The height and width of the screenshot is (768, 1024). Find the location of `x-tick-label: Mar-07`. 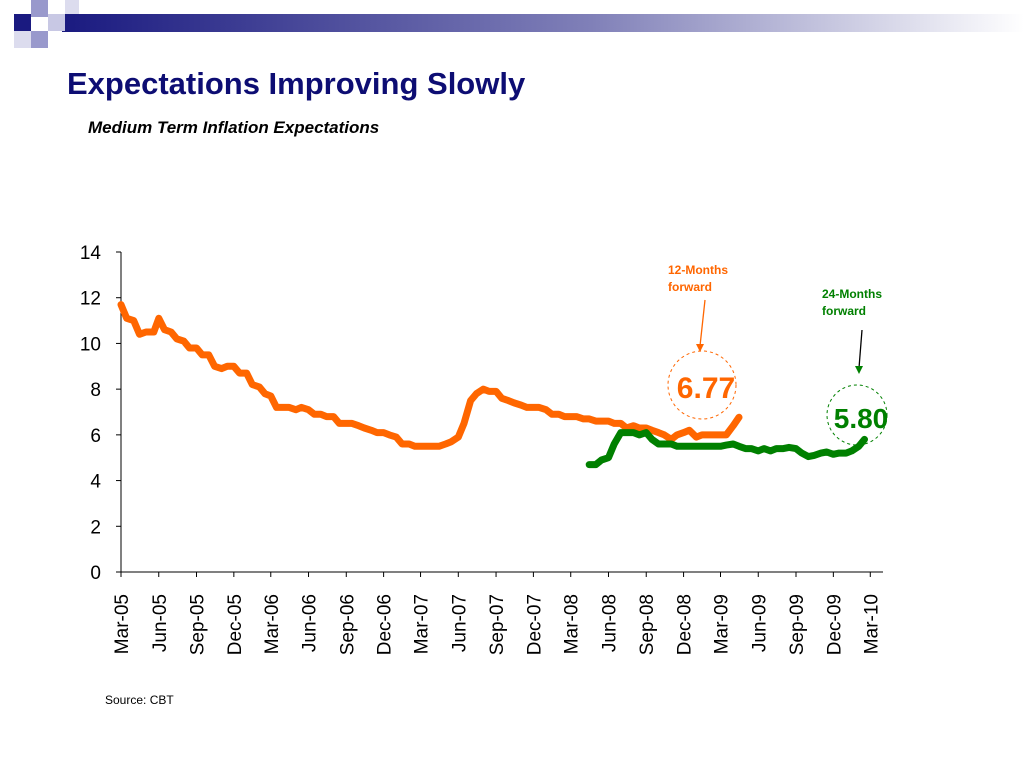

x-tick-label: Mar-07 is located at coordinates (422, 624).